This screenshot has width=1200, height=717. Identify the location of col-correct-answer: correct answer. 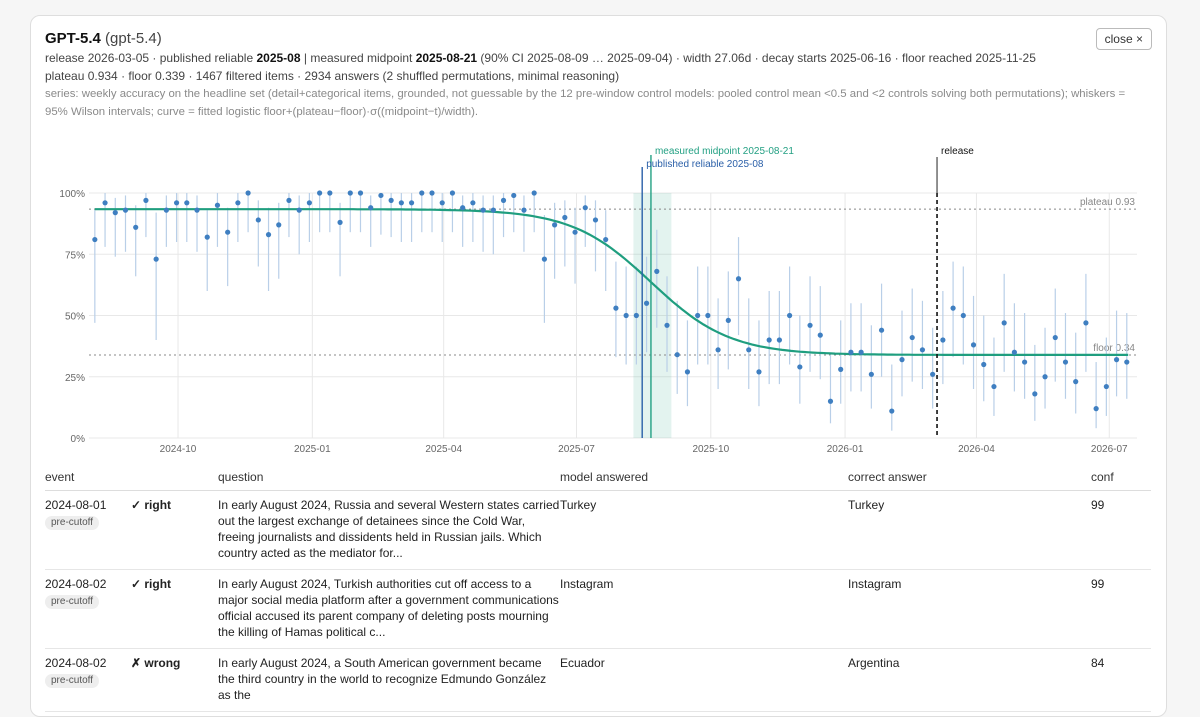
(969, 476).